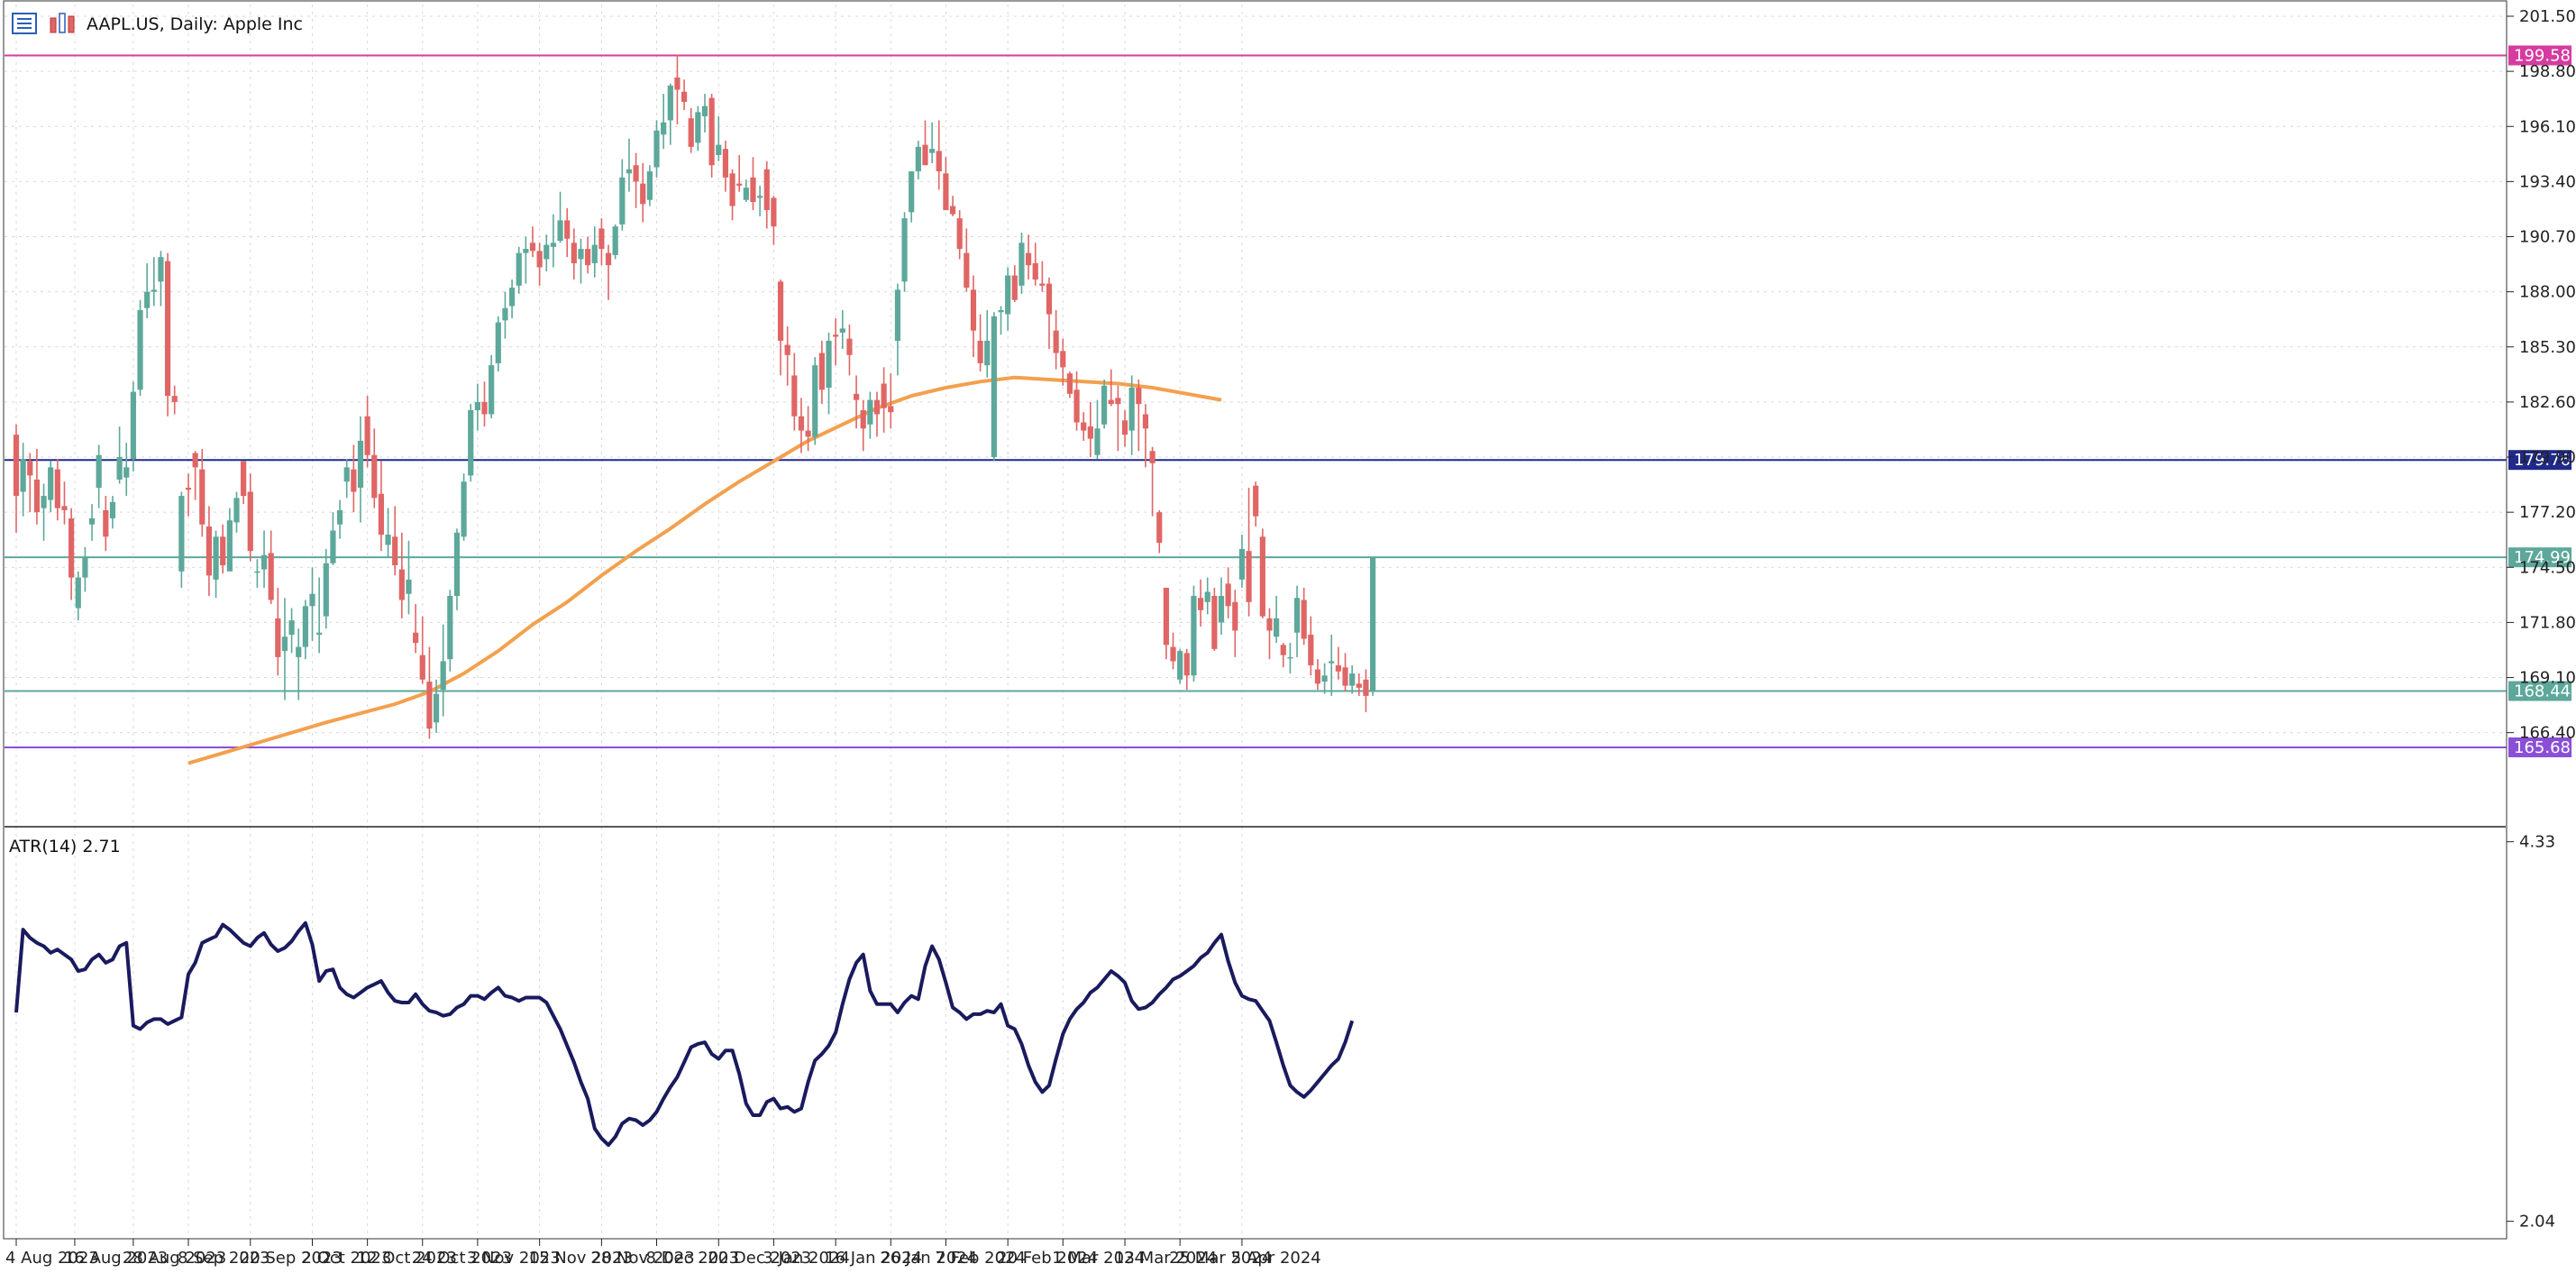 This screenshot has height=1273, width=2576. What do you see at coordinates (24, 23) in the screenshot?
I see `list-icon` at bounding box center [24, 23].